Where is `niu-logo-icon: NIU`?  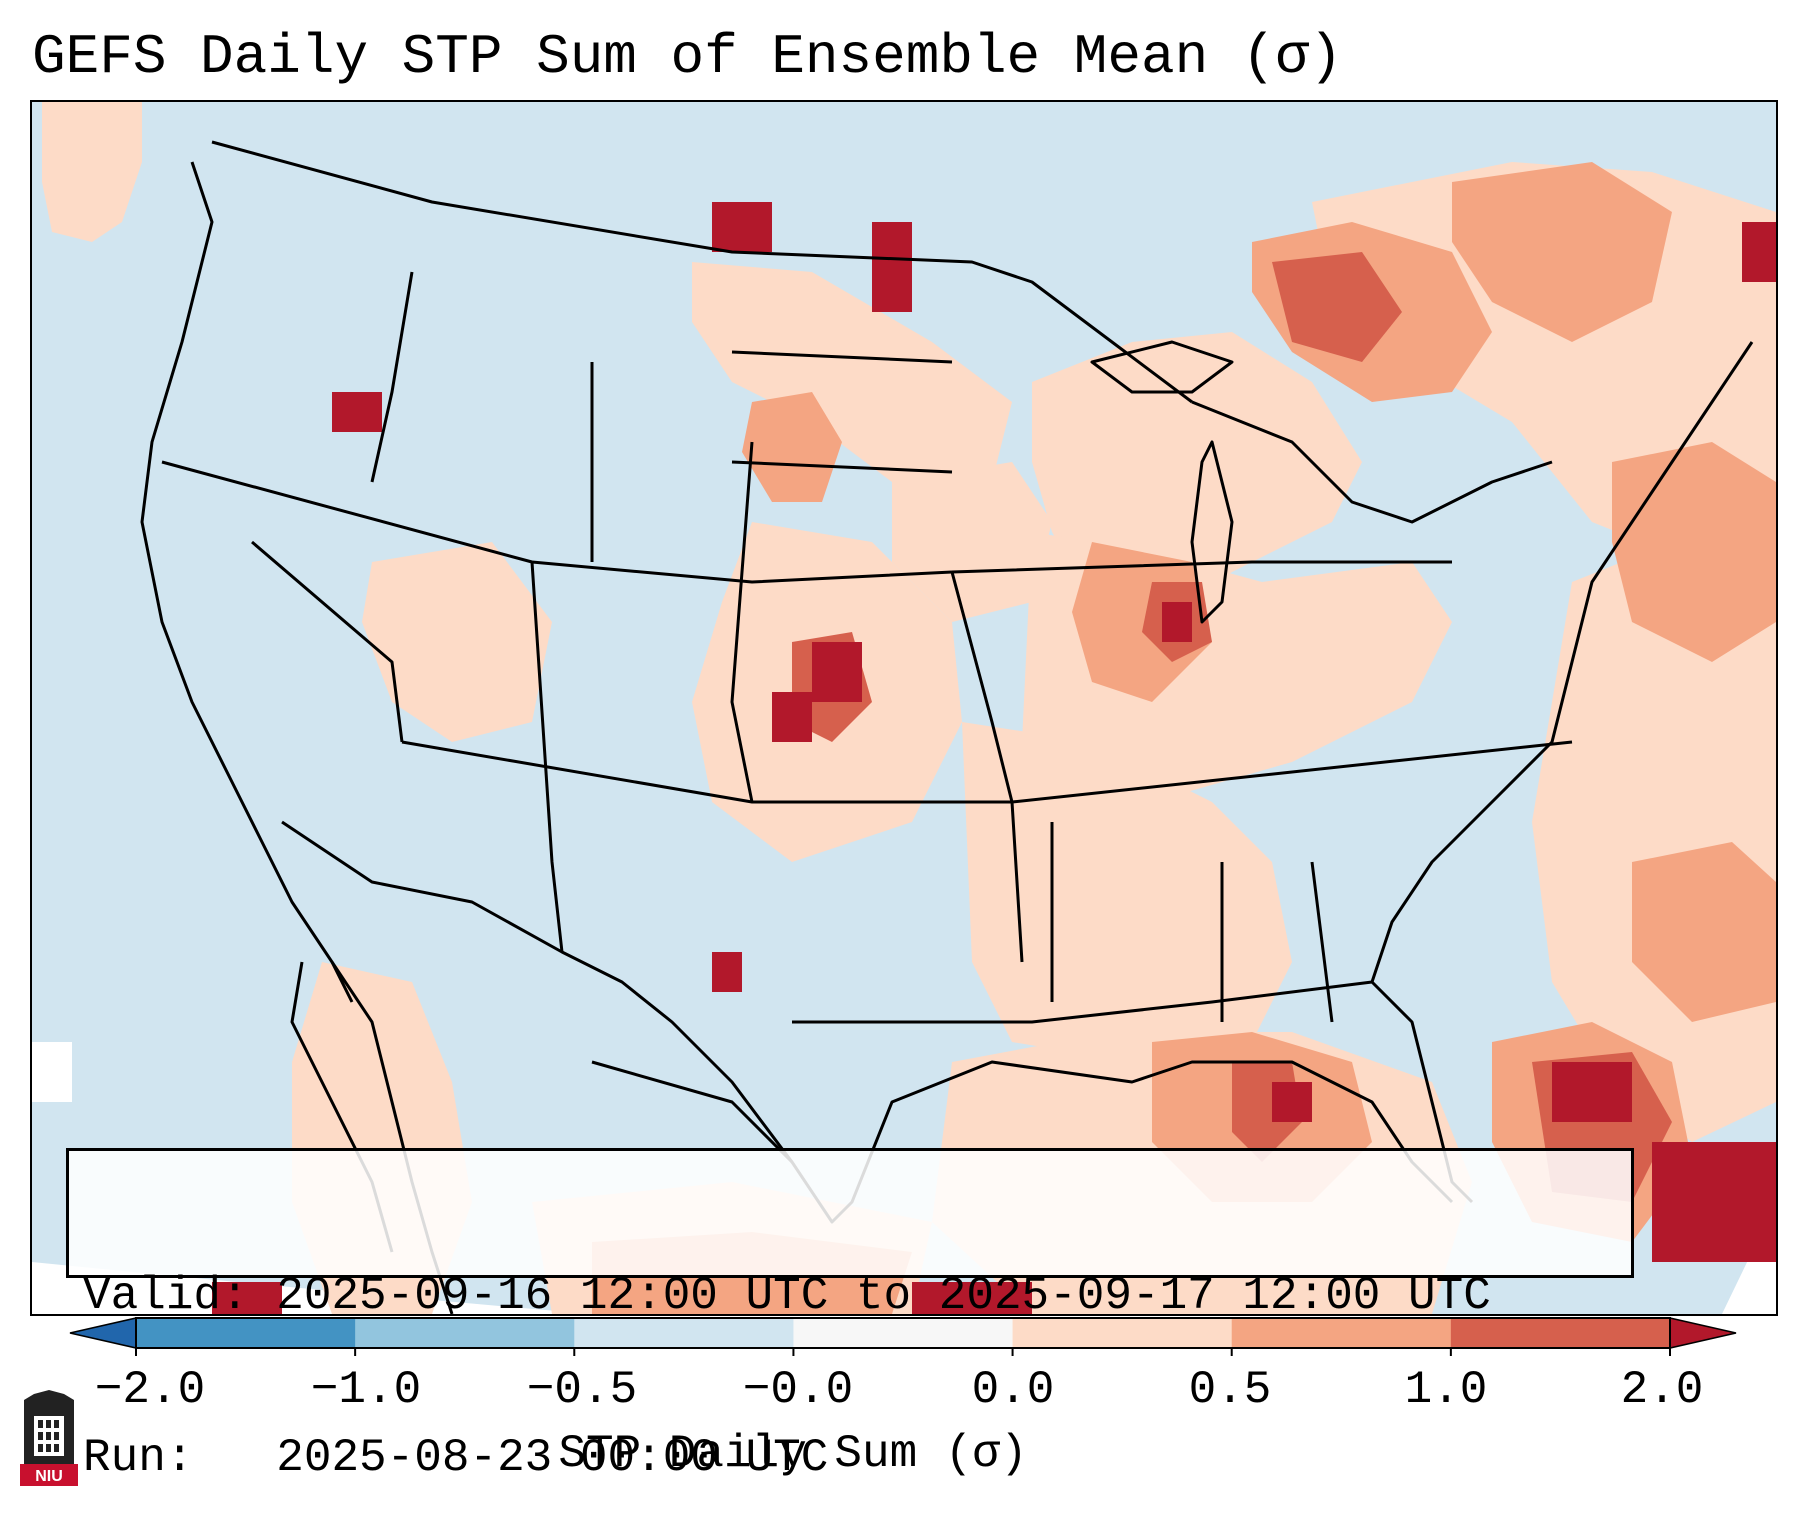
niu-logo-icon: NIU is located at coordinates (49, 1438).